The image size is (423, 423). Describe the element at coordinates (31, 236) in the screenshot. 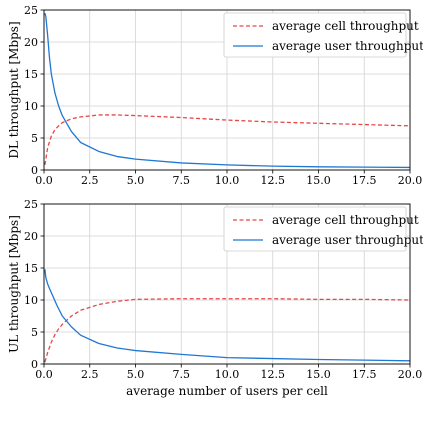

I see `ul-y-tick-label: 20` at that location.